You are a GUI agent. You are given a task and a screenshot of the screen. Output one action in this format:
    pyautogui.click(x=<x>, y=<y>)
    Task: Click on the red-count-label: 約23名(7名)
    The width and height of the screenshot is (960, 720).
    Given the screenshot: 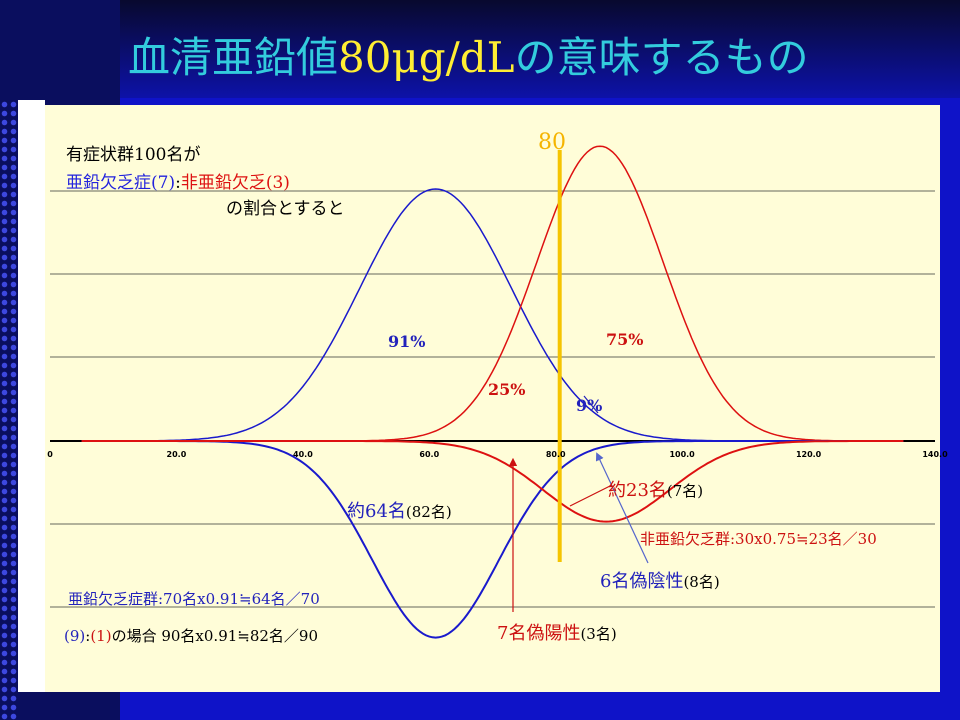 What is the action you would take?
    pyautogui.click(x=655, y=489)
    